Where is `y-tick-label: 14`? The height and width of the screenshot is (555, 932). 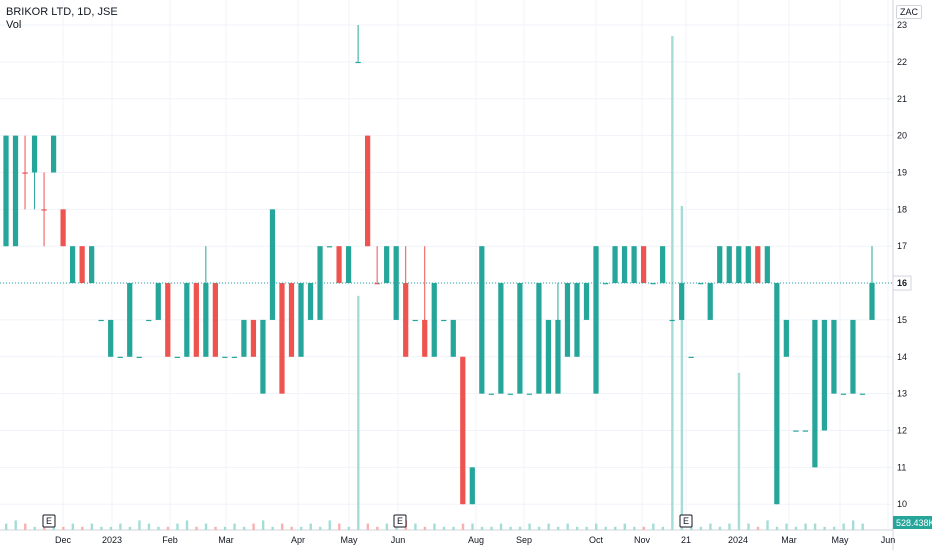
y-tick-label: 14 is located at coordinates (902, 357).